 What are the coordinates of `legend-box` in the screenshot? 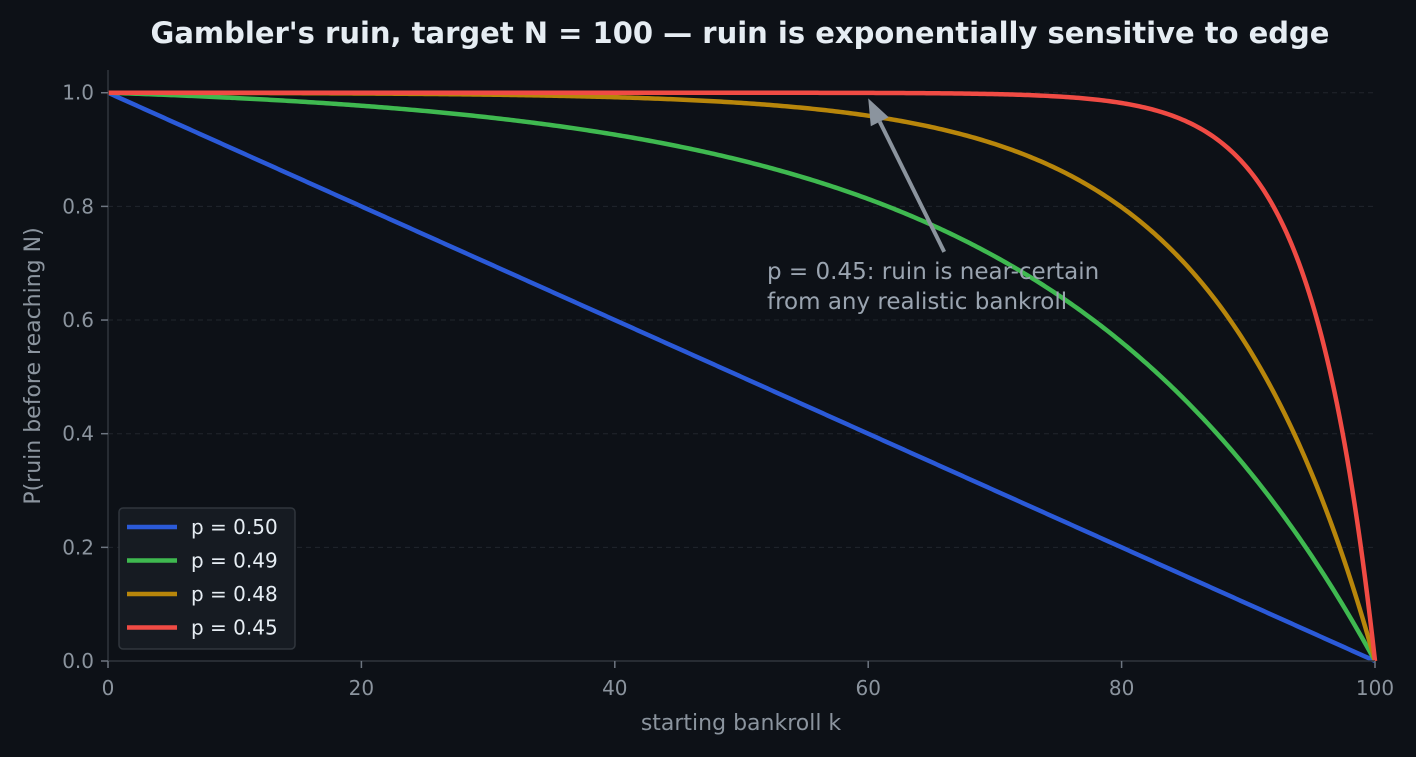 It's located at (207, 578).